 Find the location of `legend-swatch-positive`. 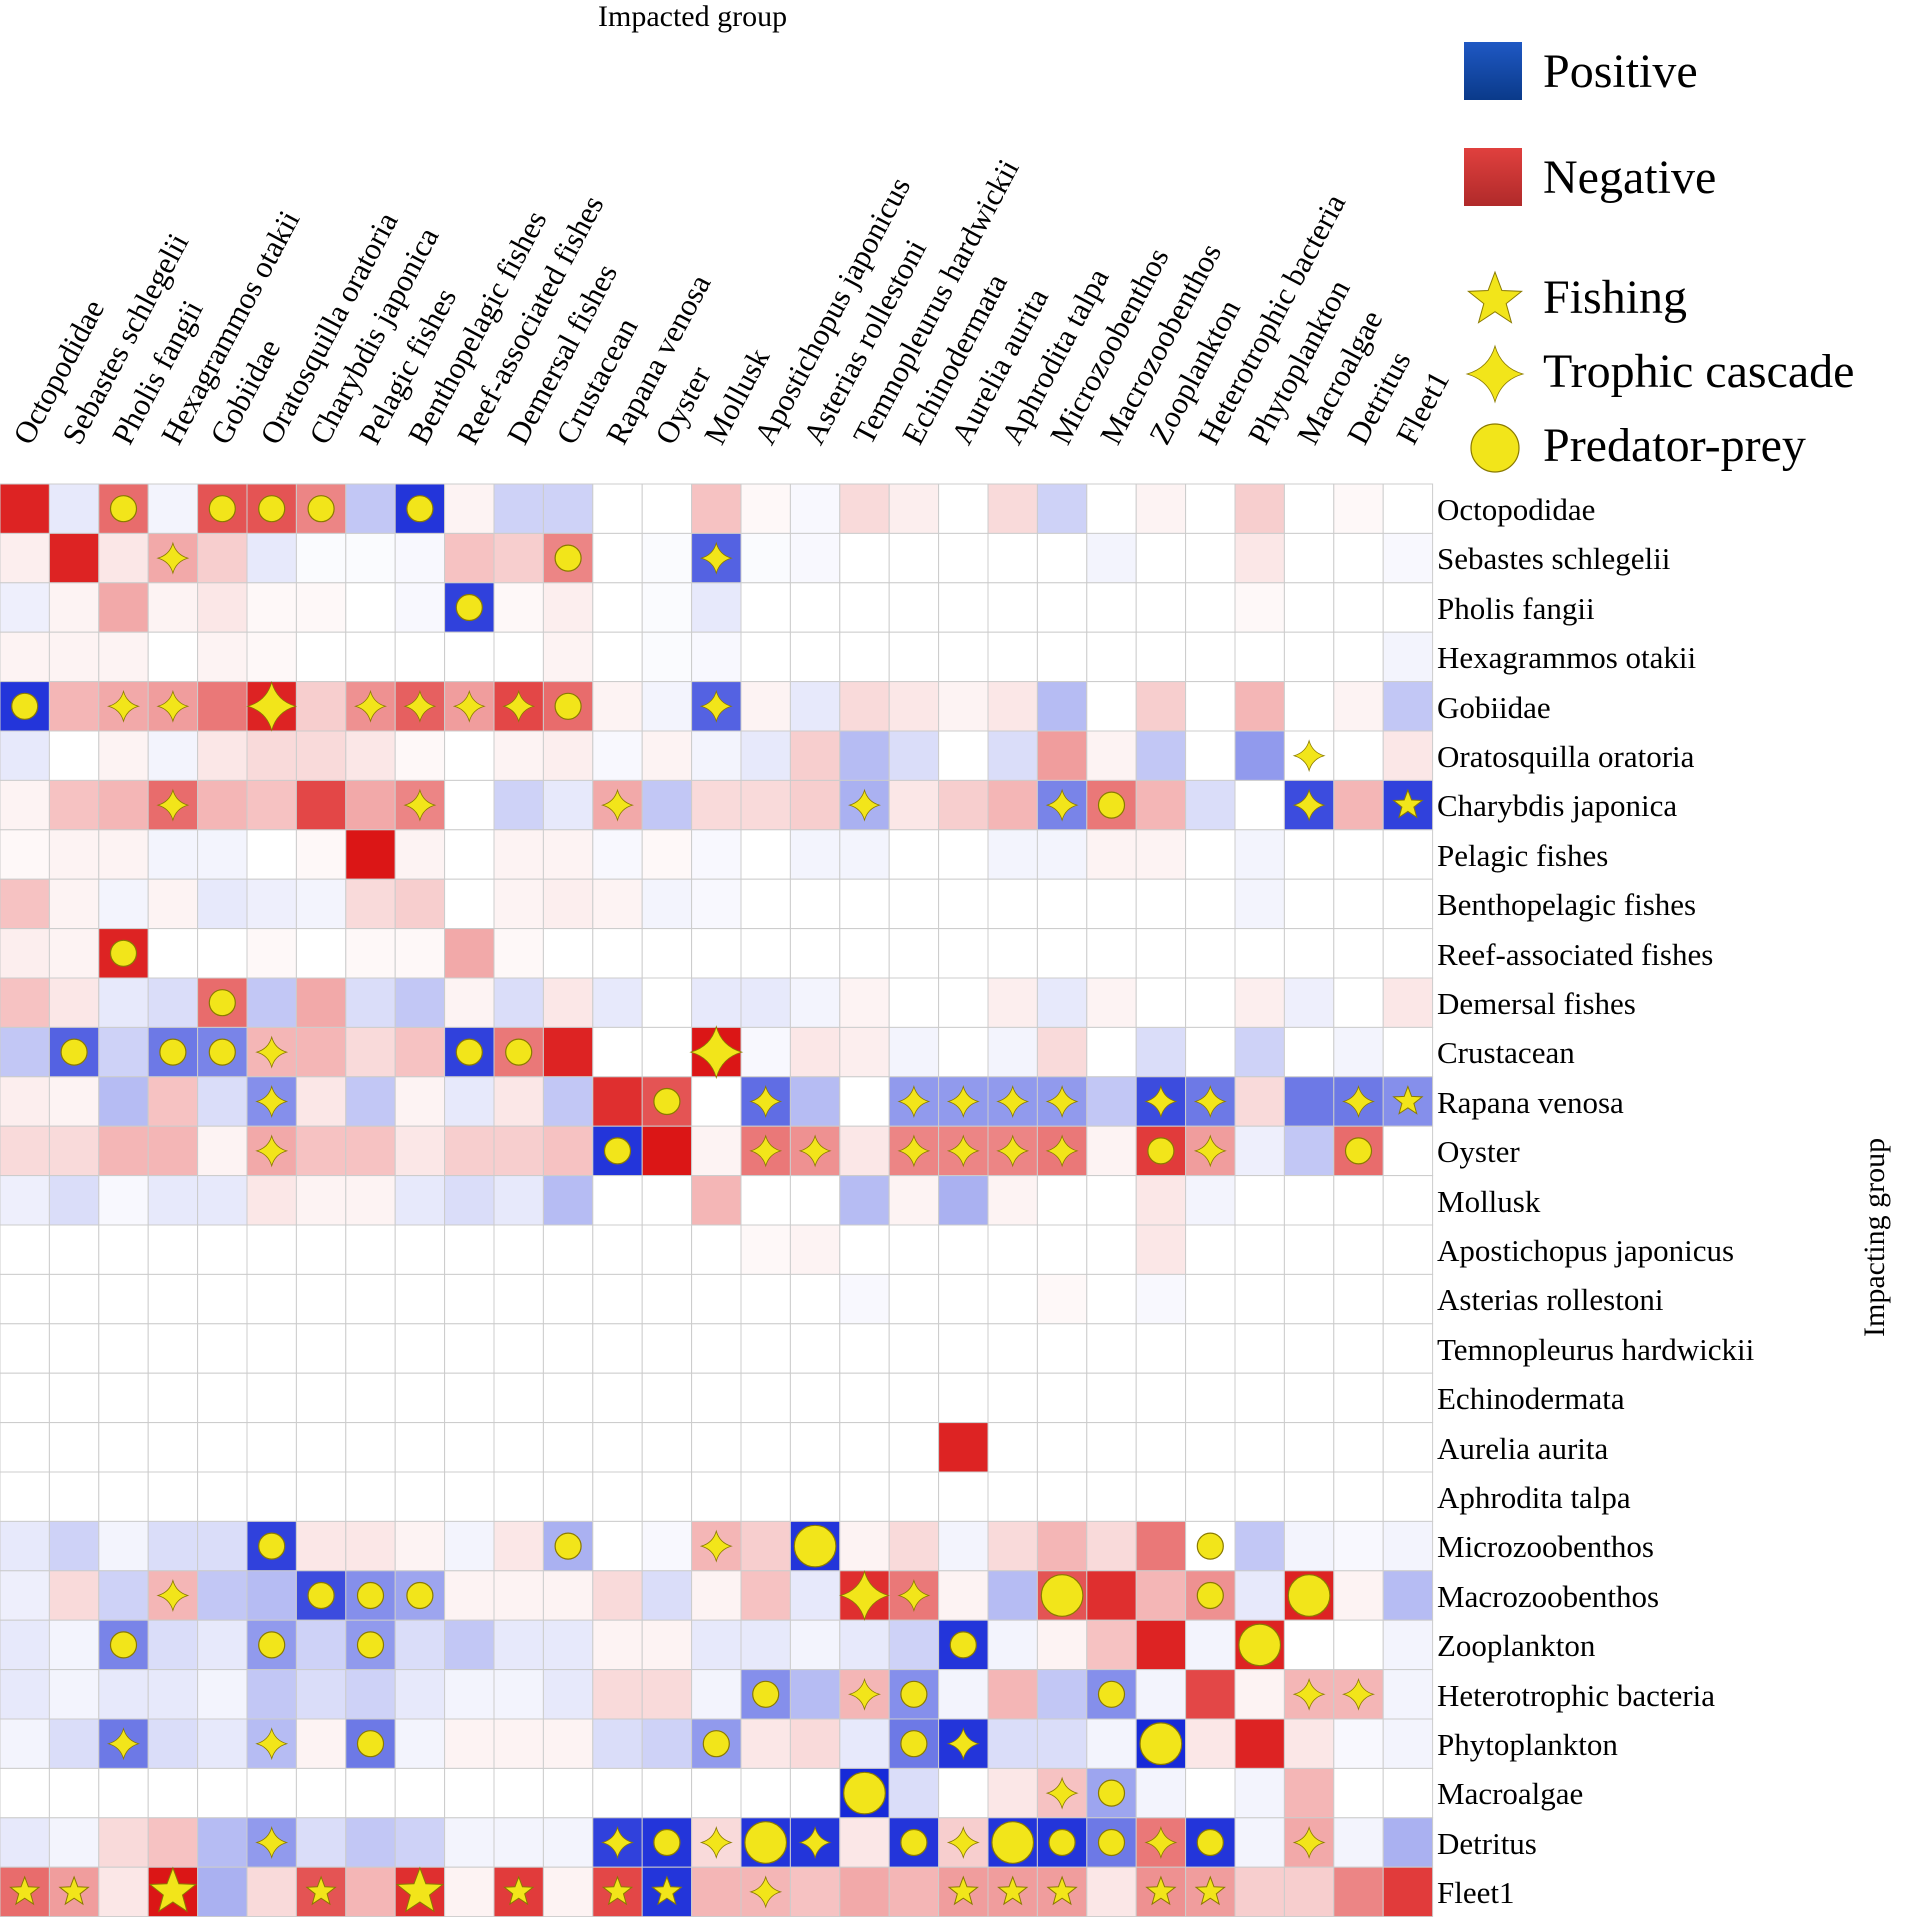

legend-swatch-positive is located at coordinates (1493, 71).